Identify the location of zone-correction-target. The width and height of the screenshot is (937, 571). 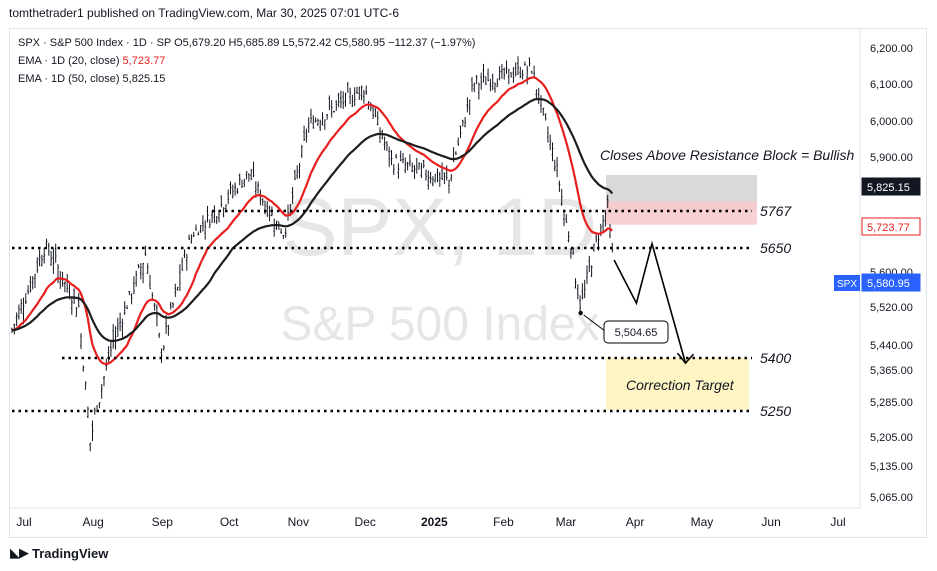
(677, 384).